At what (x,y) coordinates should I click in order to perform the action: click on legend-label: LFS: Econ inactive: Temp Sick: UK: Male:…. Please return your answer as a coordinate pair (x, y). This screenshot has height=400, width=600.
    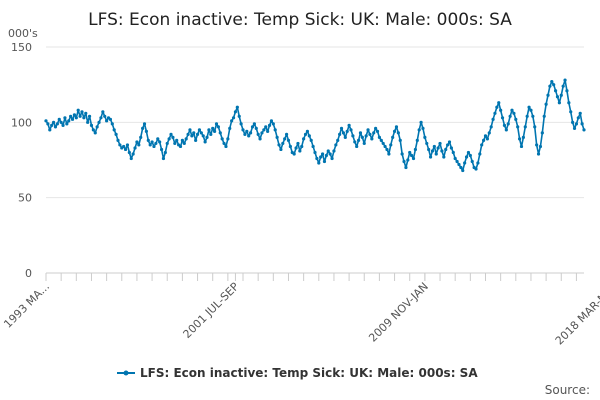
    Looking at the image, I should click on (309, 373).